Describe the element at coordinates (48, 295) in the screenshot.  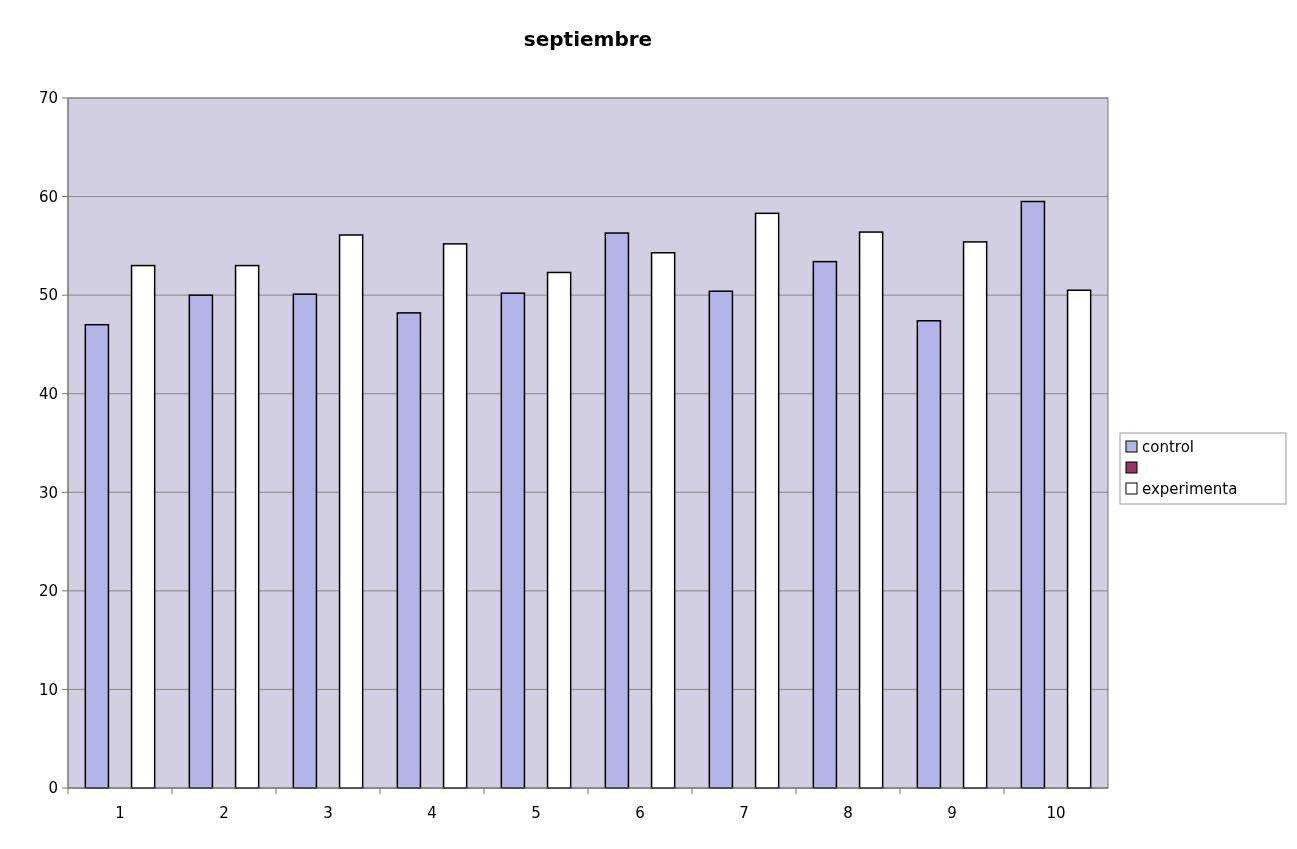
I see `y-tick-label: 50` at that location.